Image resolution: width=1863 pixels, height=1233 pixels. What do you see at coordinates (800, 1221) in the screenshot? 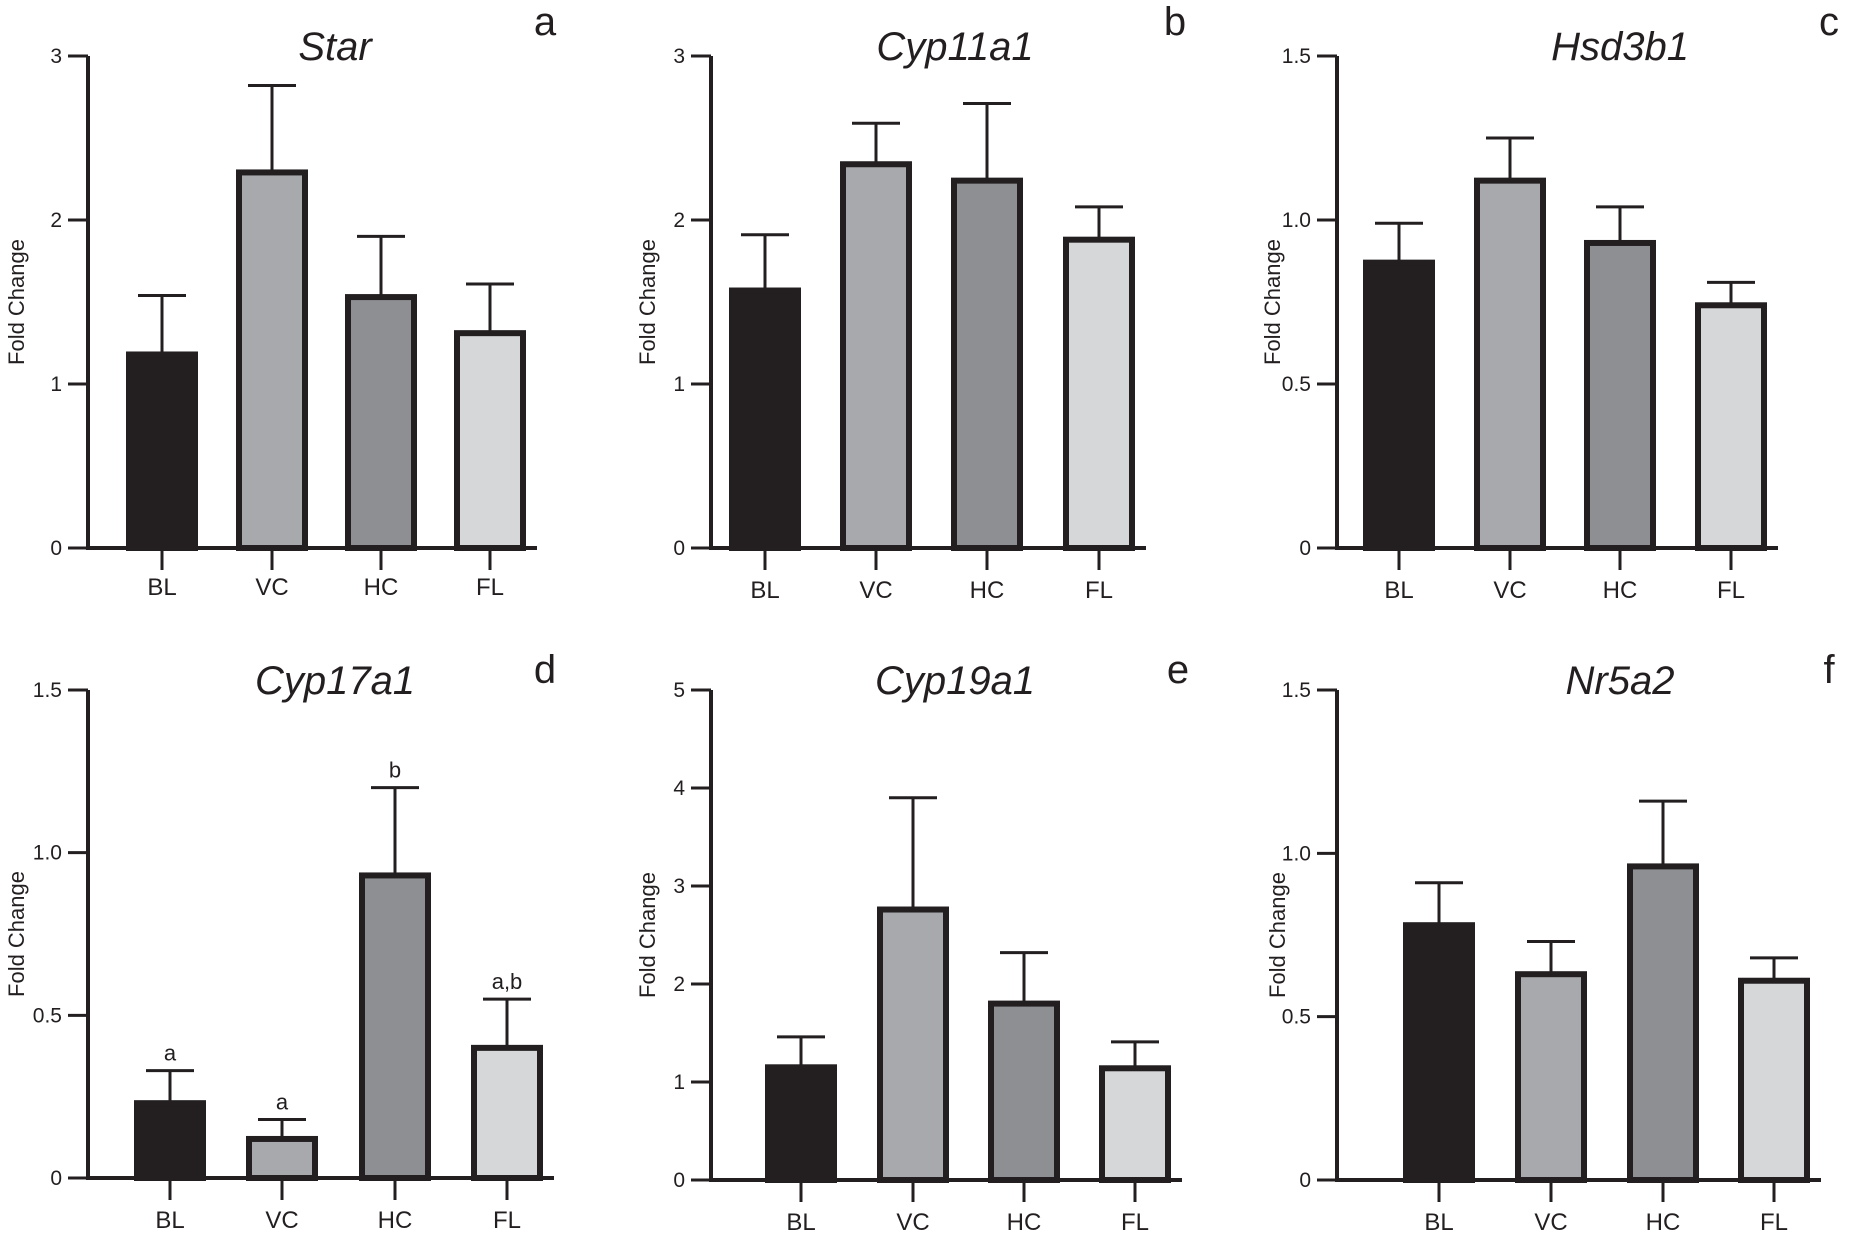
I see `chart-e-category-label-0: BL` at bounding box center [800, 1221].